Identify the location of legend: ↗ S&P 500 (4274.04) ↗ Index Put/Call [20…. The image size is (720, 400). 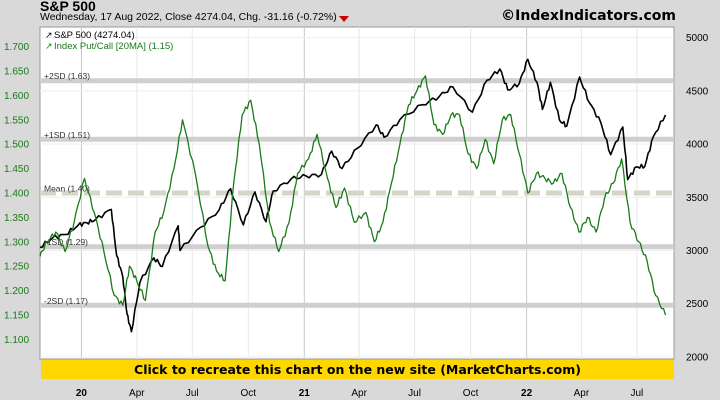
(109, 41).